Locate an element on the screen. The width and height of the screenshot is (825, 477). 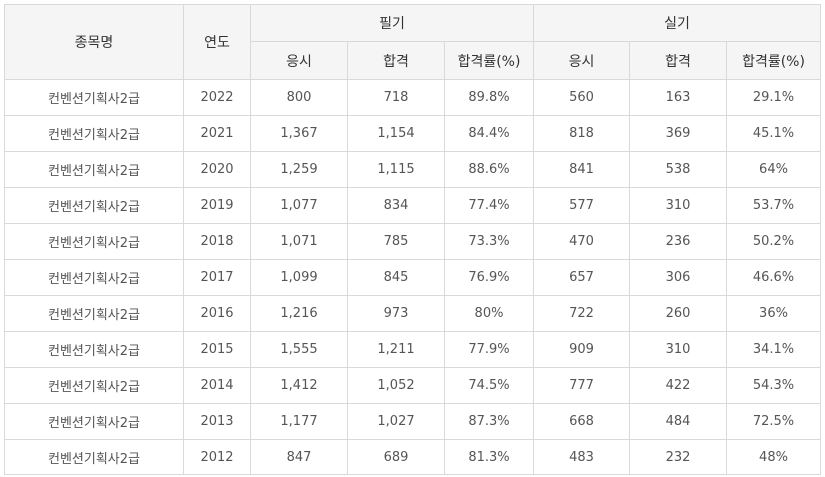
cell-written-applicants: 1,077 is located at coordinates (299, 205).